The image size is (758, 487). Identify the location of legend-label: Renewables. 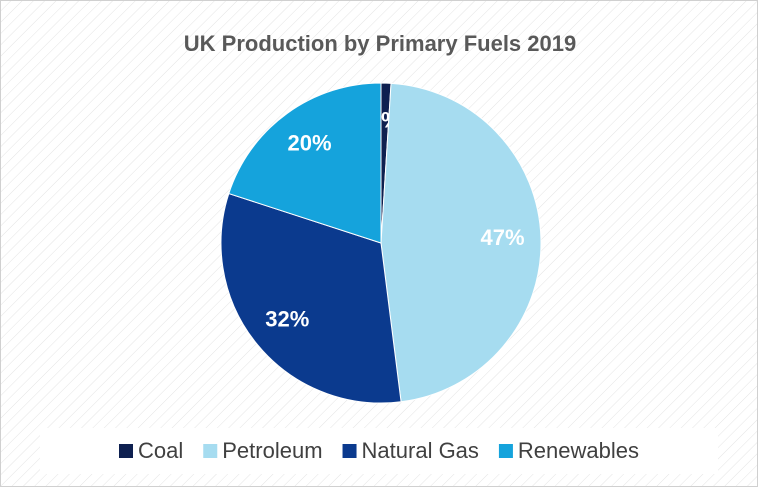
(578, 450).